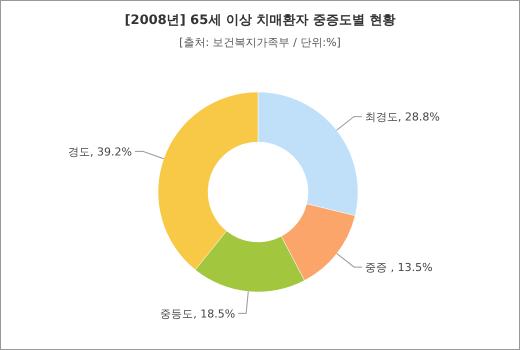 The width and height of the screenshot is (520, 350). What do you see at coordinates (177, 313) in the screenshot?
I see `slice-label: 중등도` at bounding box center [177, 313].